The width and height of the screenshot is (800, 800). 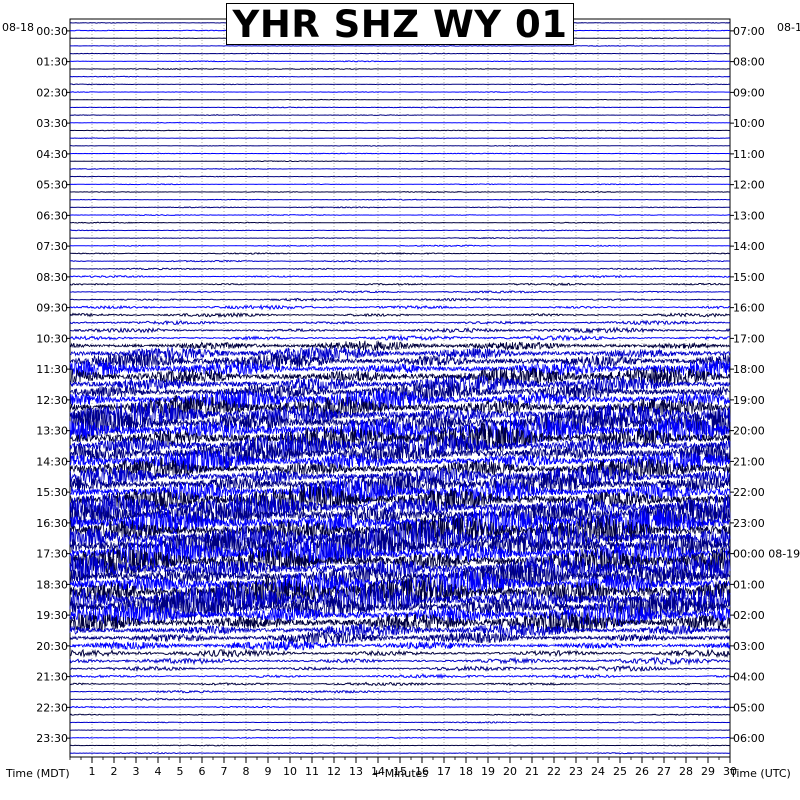 I want to click on left-time-label: 19:30, so click(x=52, y=615).